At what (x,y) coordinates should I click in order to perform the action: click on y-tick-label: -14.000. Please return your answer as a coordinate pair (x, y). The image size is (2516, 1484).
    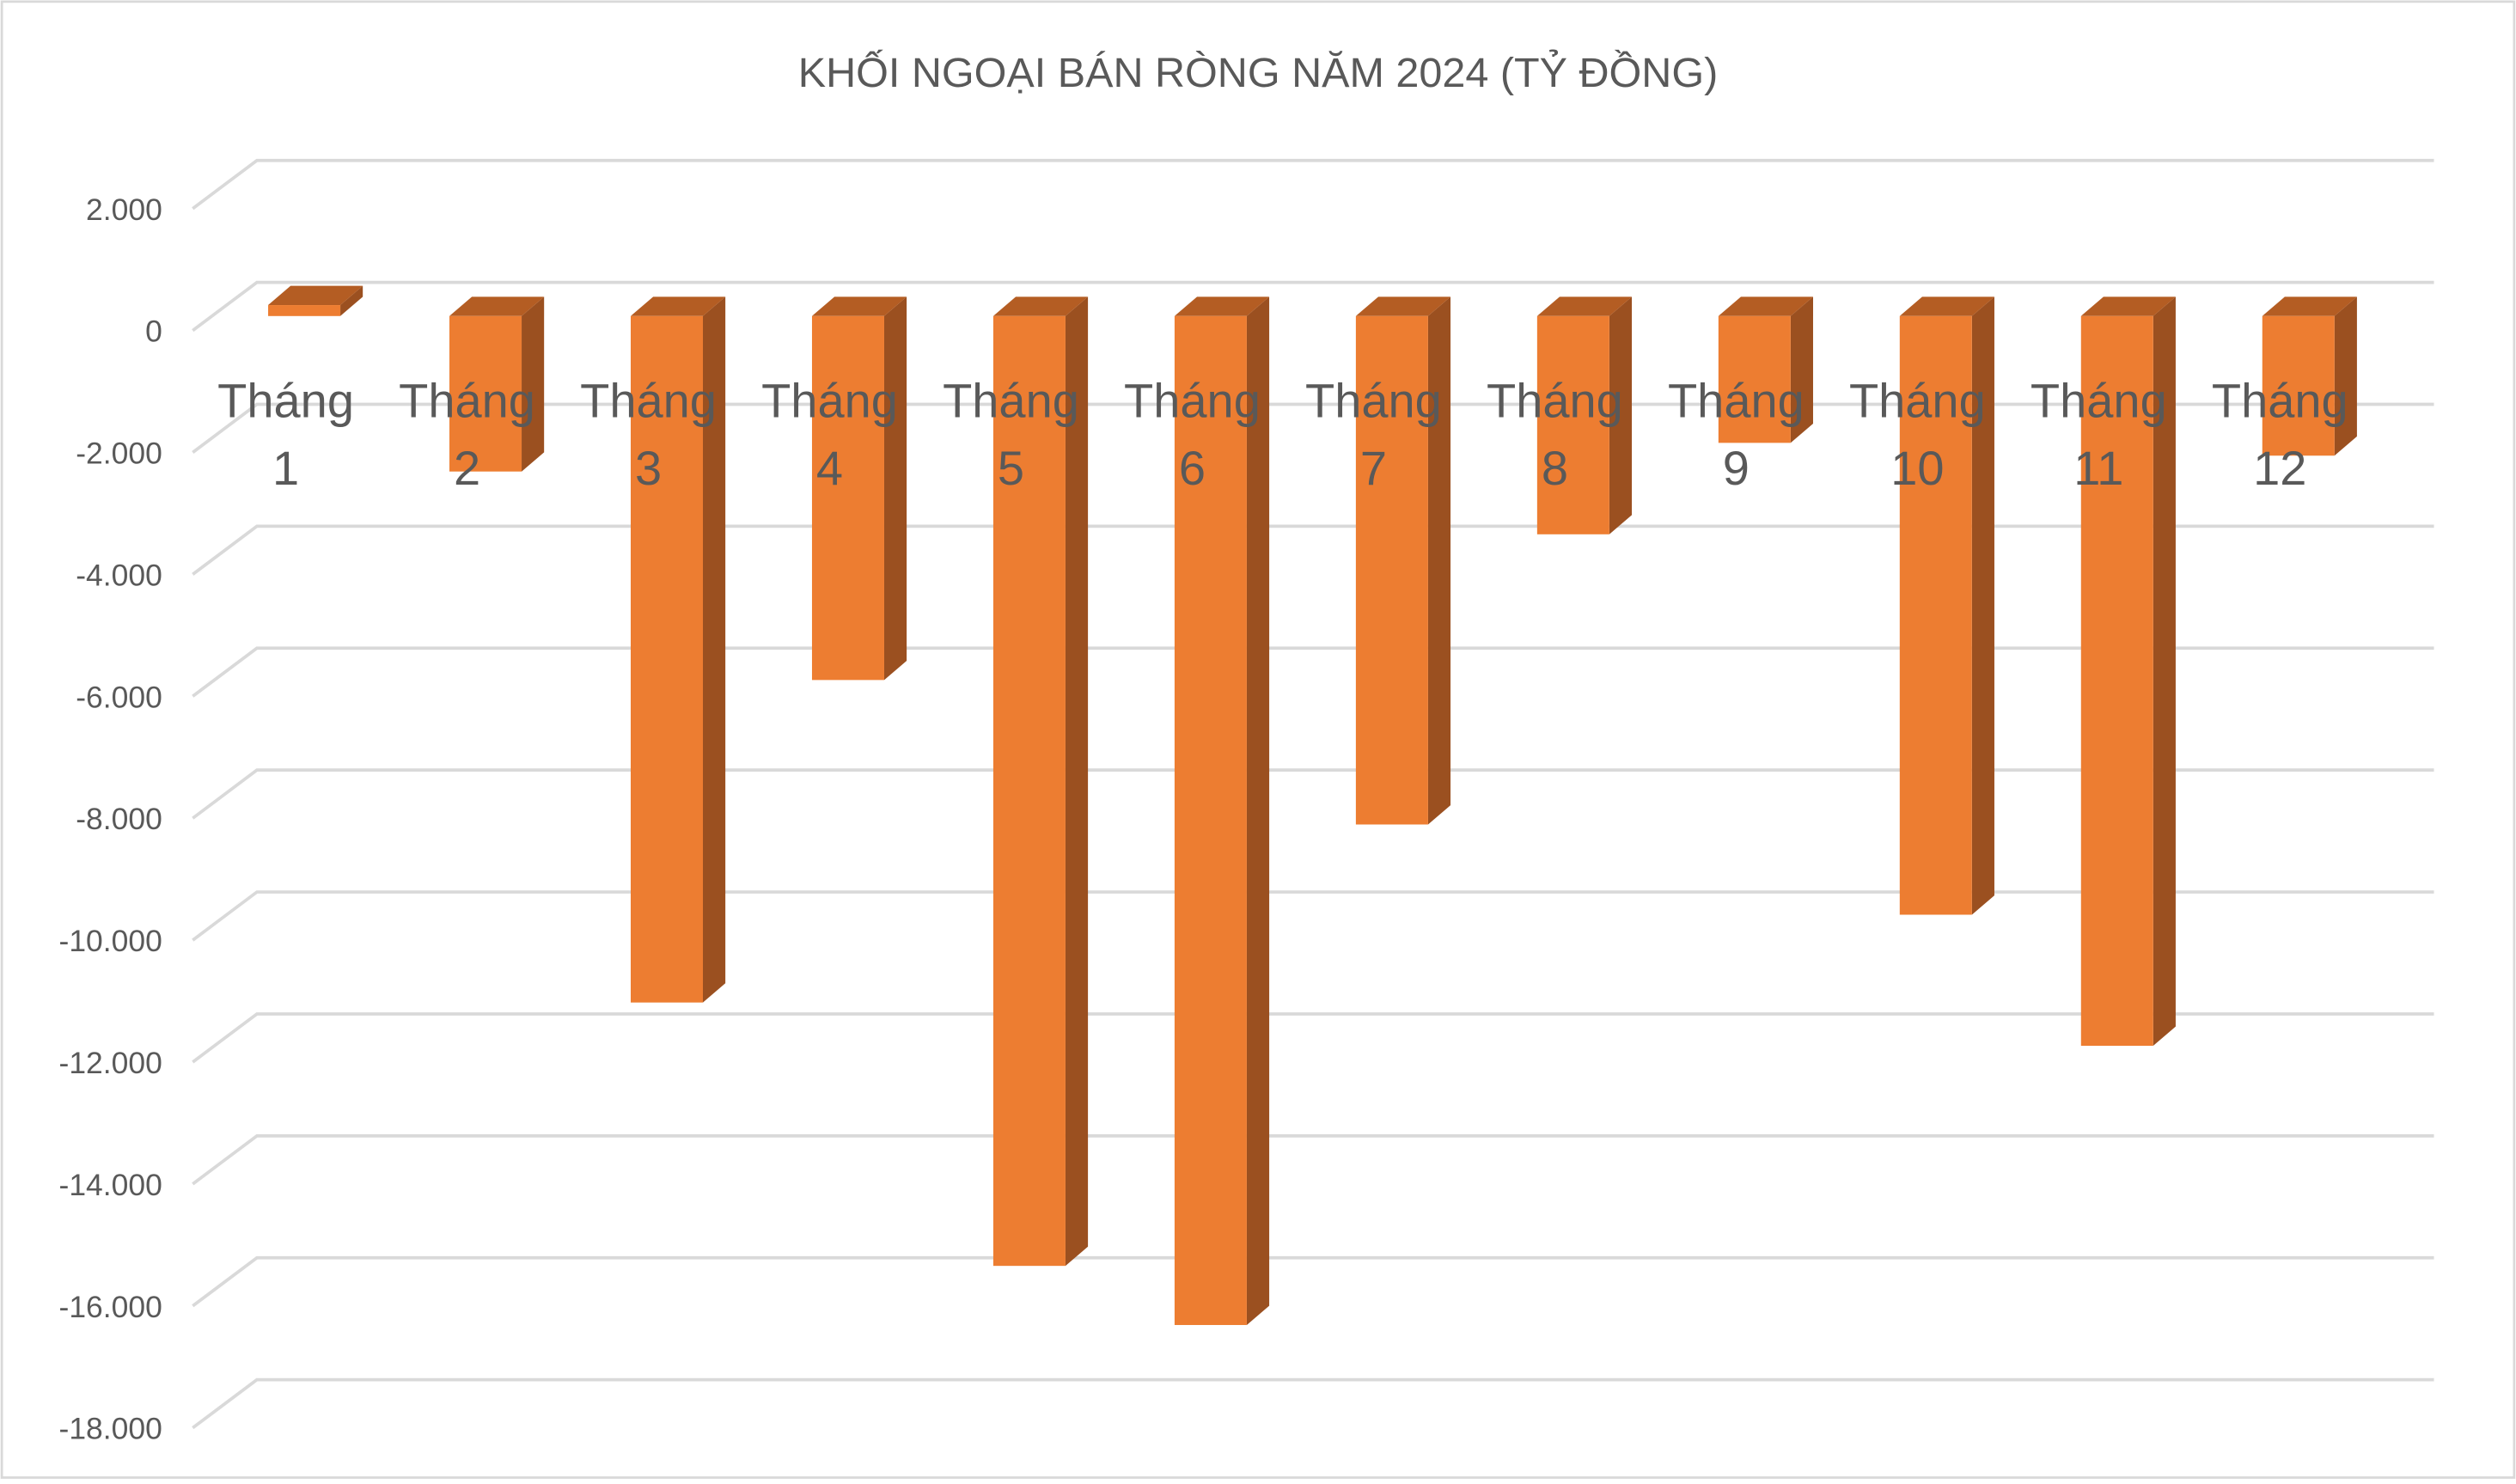
    Looking at the image, I should click on (110, 1185).